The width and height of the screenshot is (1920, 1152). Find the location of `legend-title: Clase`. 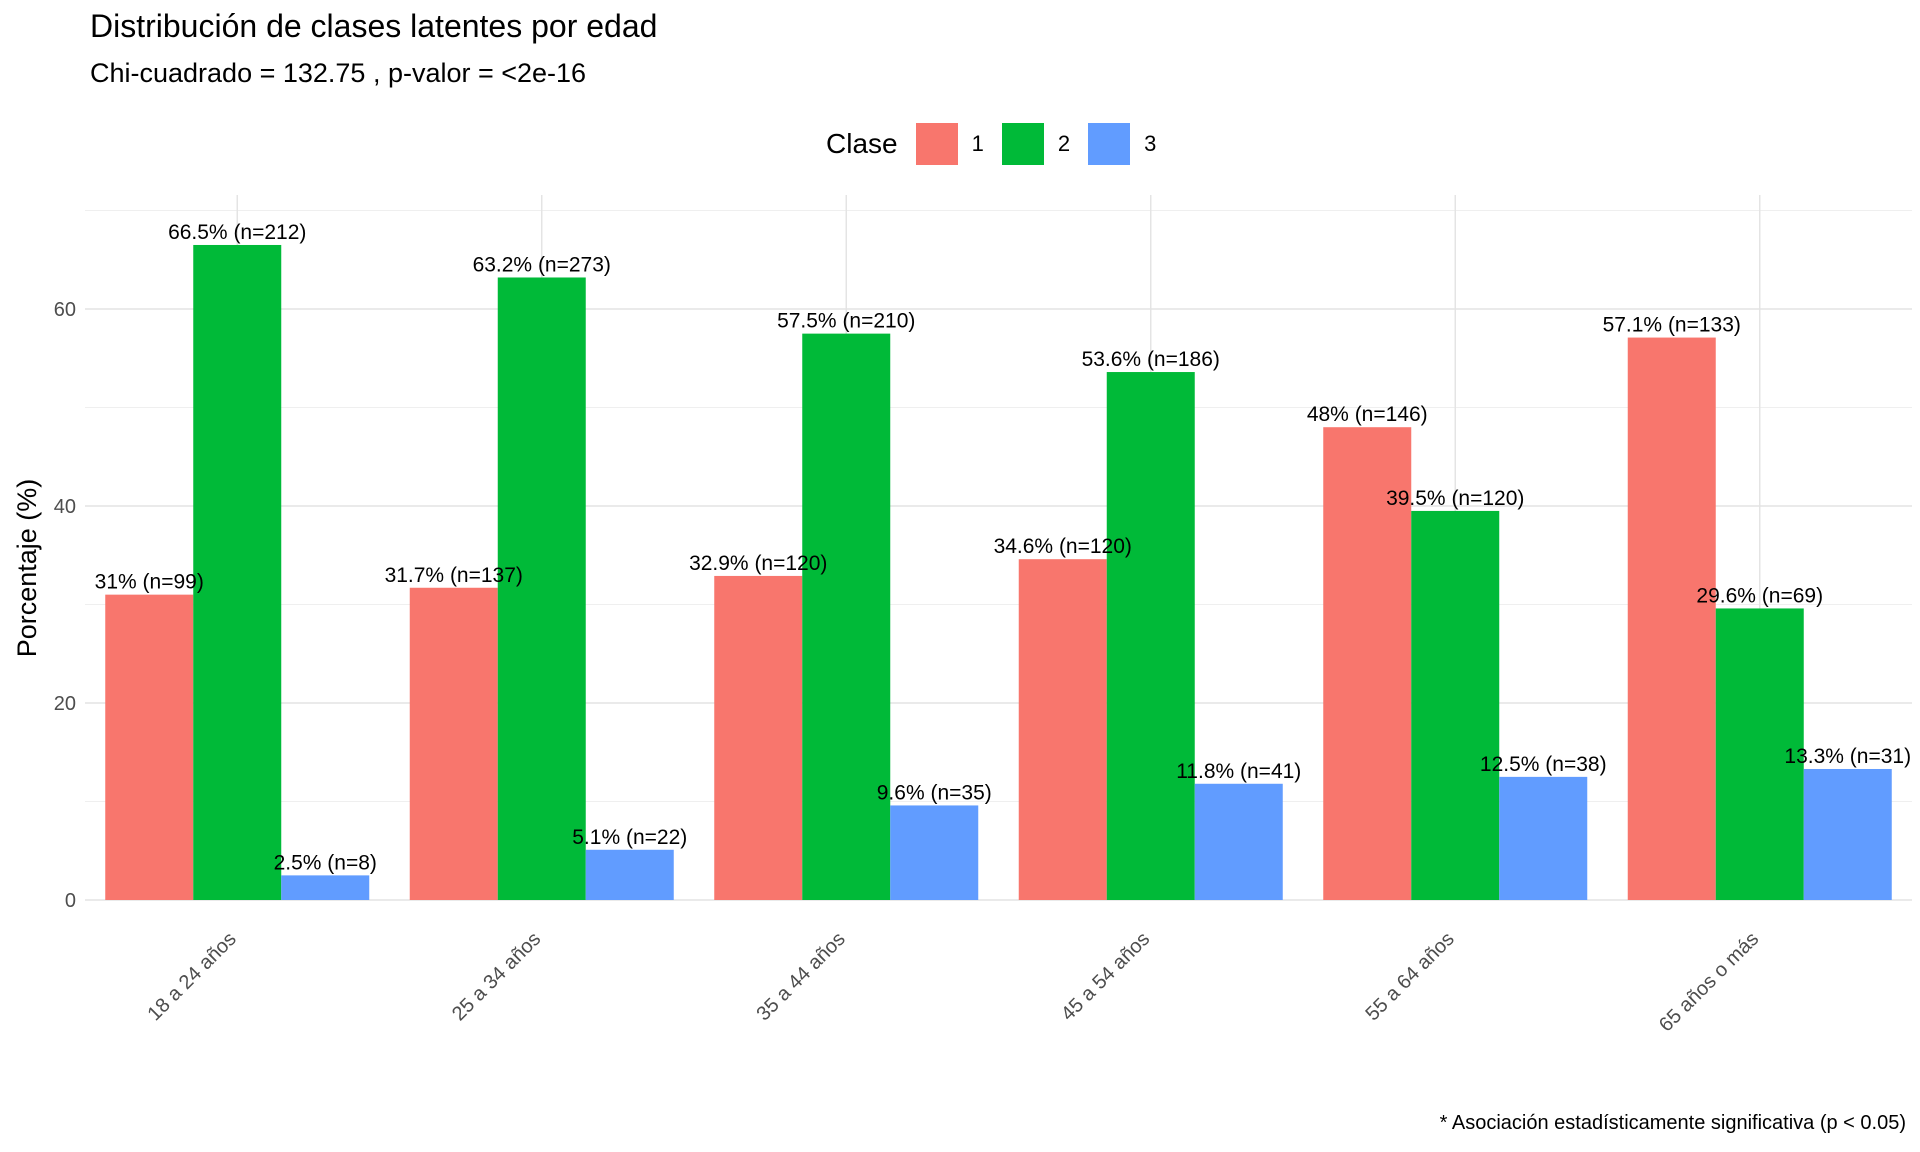

legend-title: Clase is located at coordinates (862, 143).